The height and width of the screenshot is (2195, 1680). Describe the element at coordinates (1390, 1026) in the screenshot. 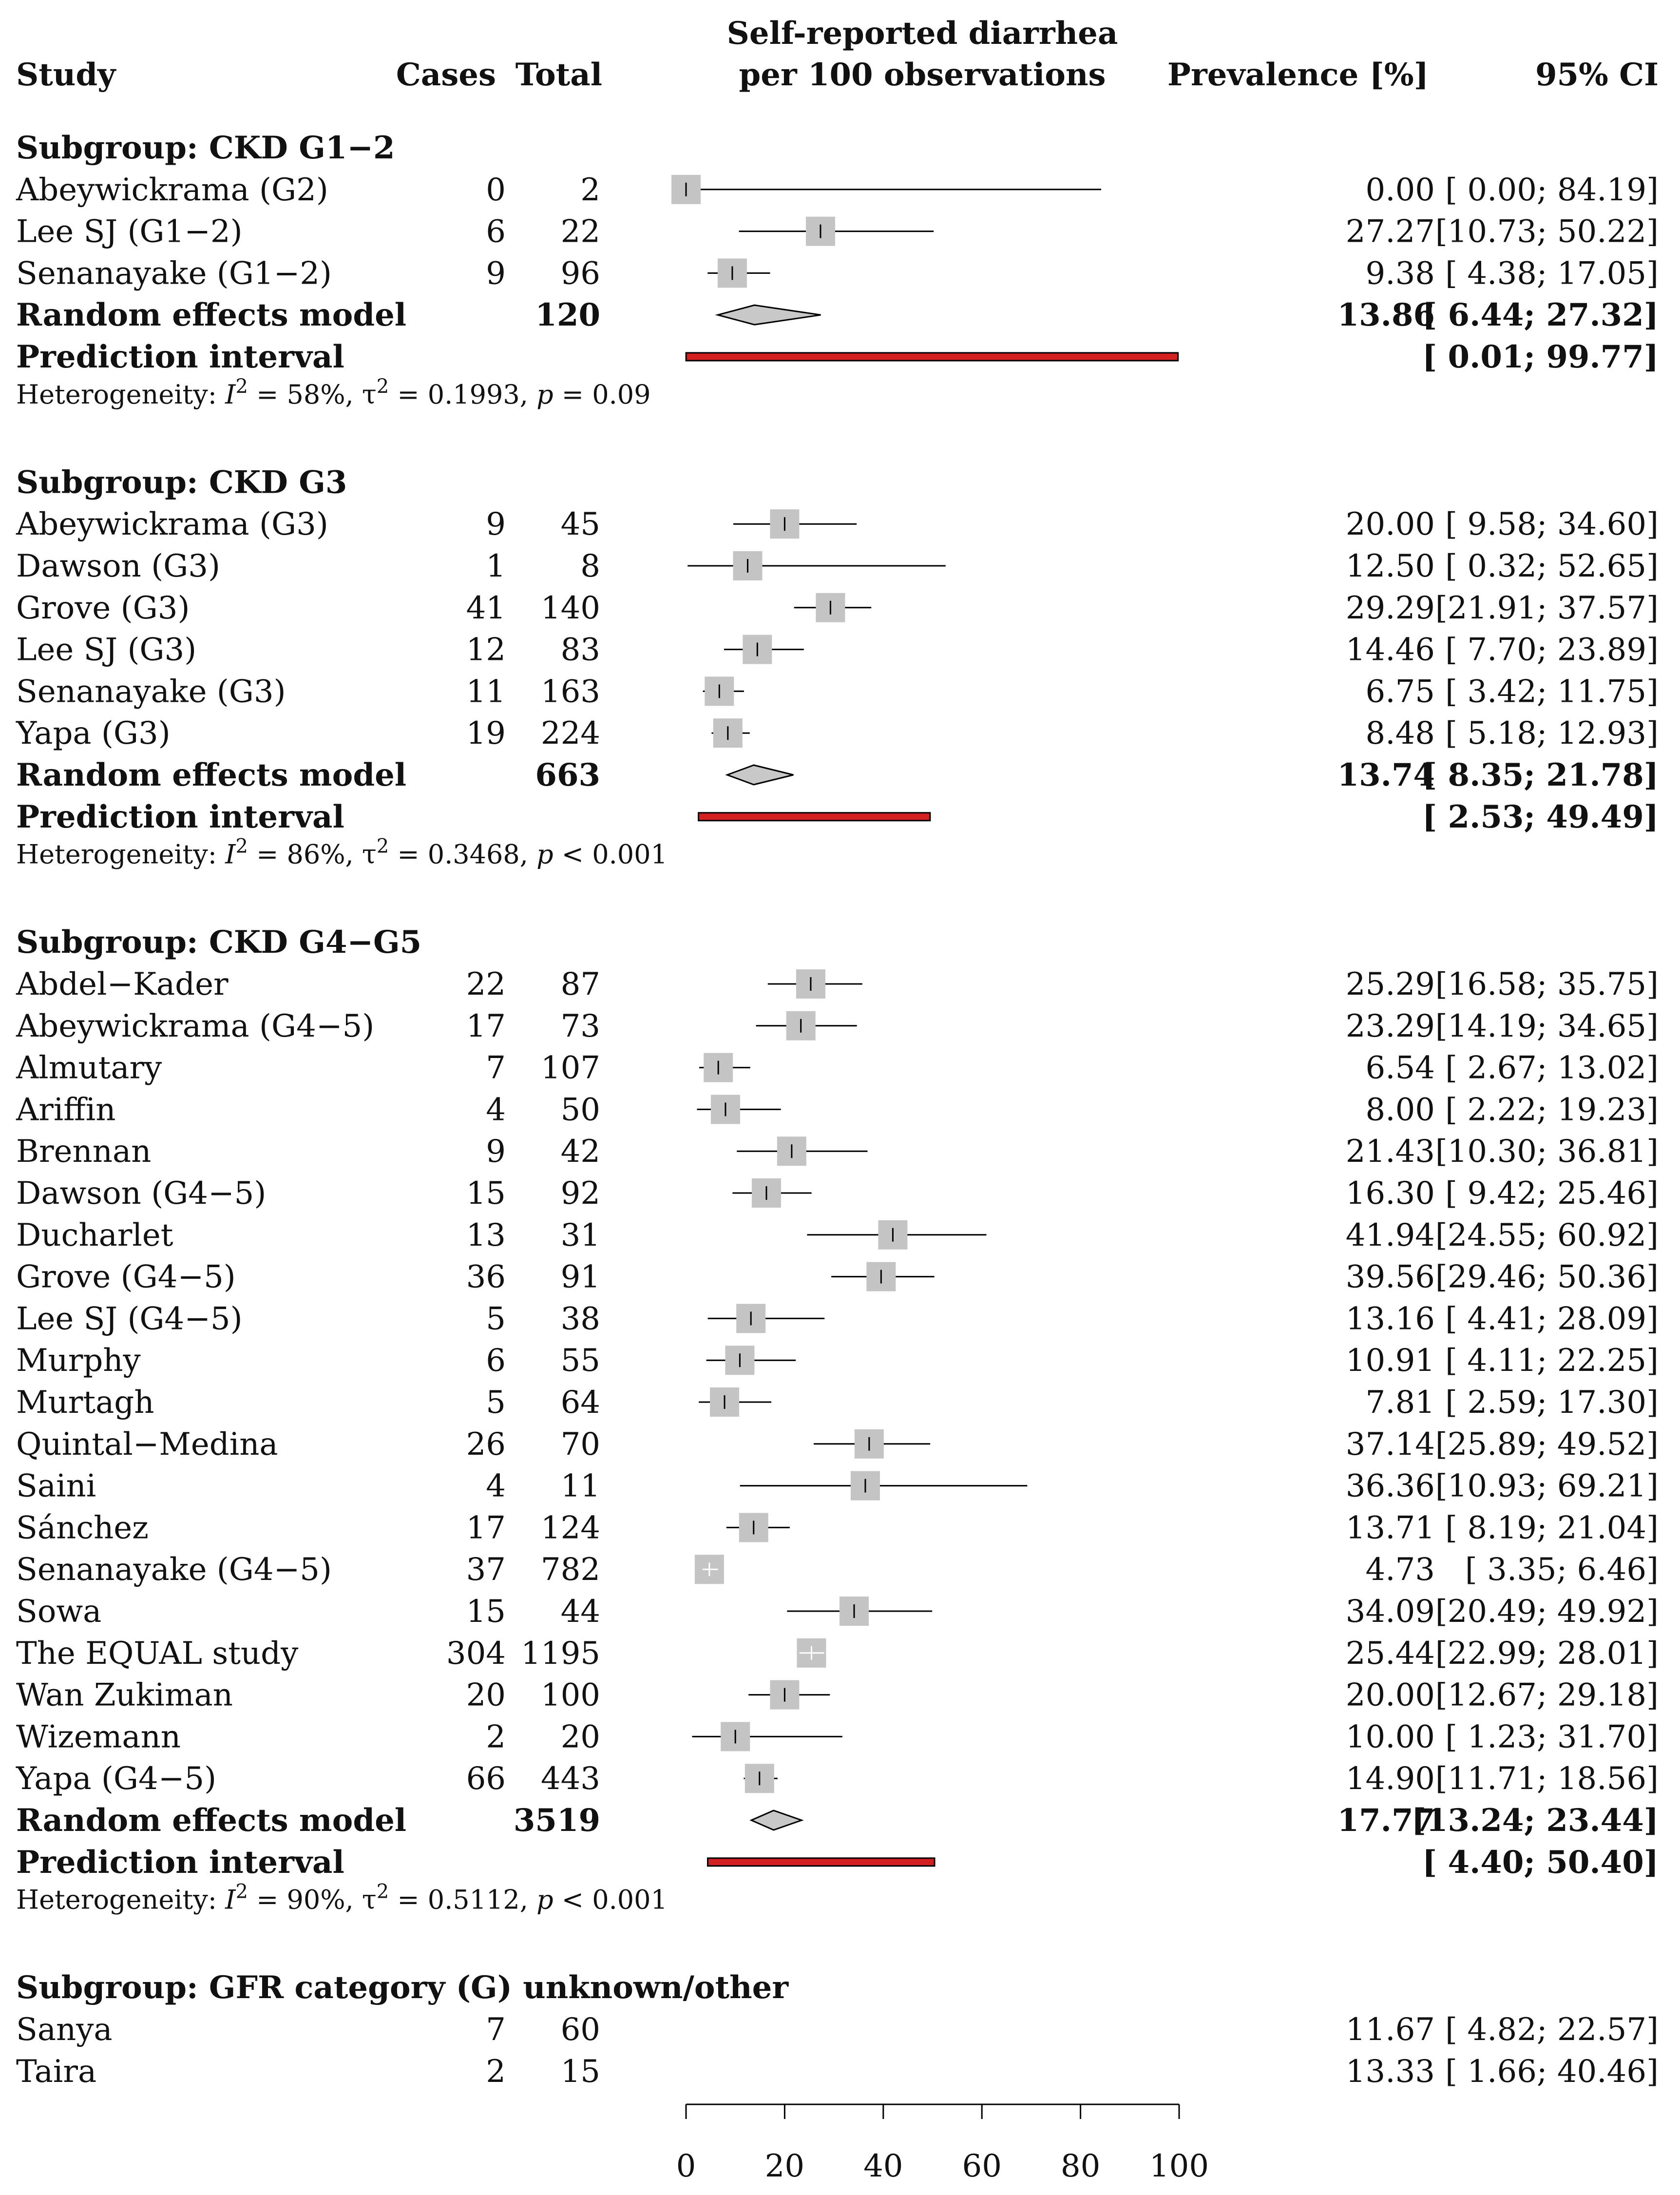

I see `study-prevalence: 23.29` at that location.